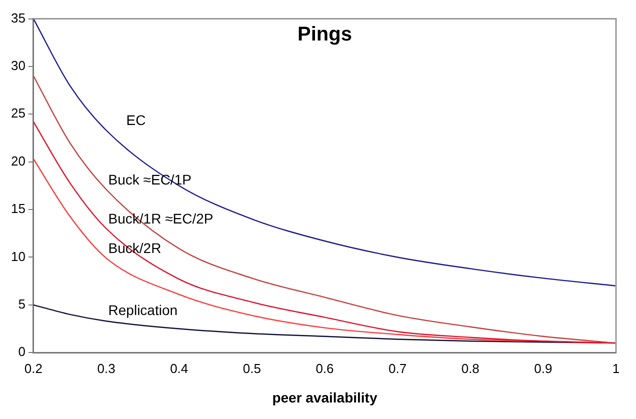 This screenshot has width=636, height=419. I want to click on chart-title: Pings, so click(325, 34).